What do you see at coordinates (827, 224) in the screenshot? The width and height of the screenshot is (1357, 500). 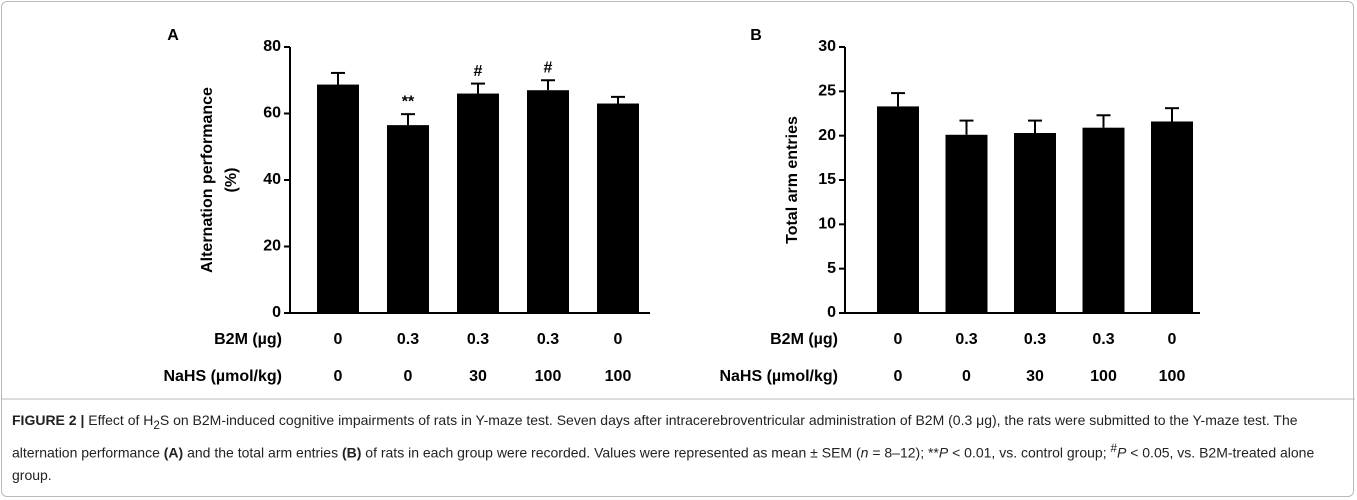 I see `y-tick-label: 10` at bounding box center [827, 224].